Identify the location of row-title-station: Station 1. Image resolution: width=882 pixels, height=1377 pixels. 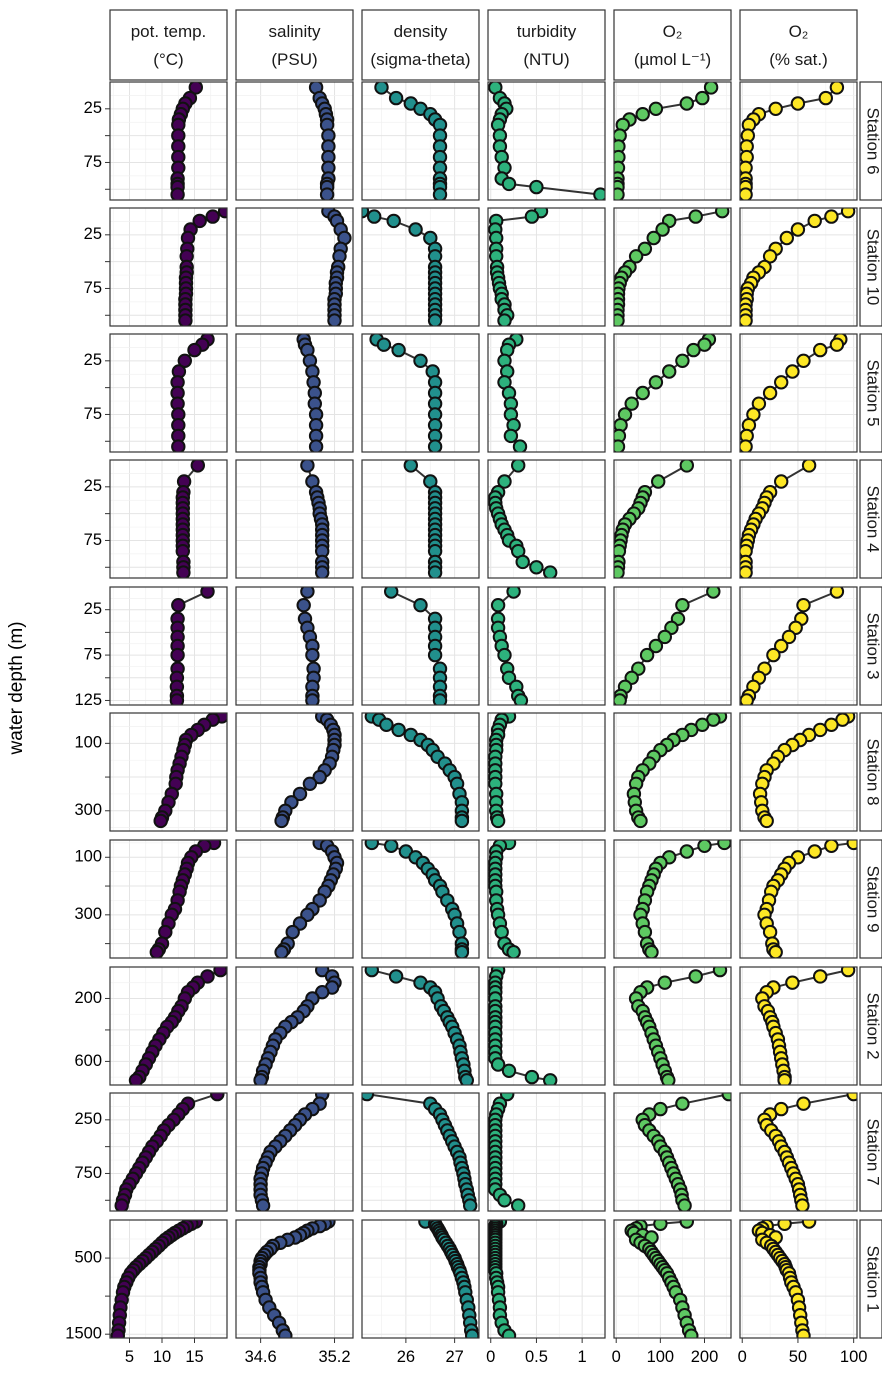
(873, 1278).